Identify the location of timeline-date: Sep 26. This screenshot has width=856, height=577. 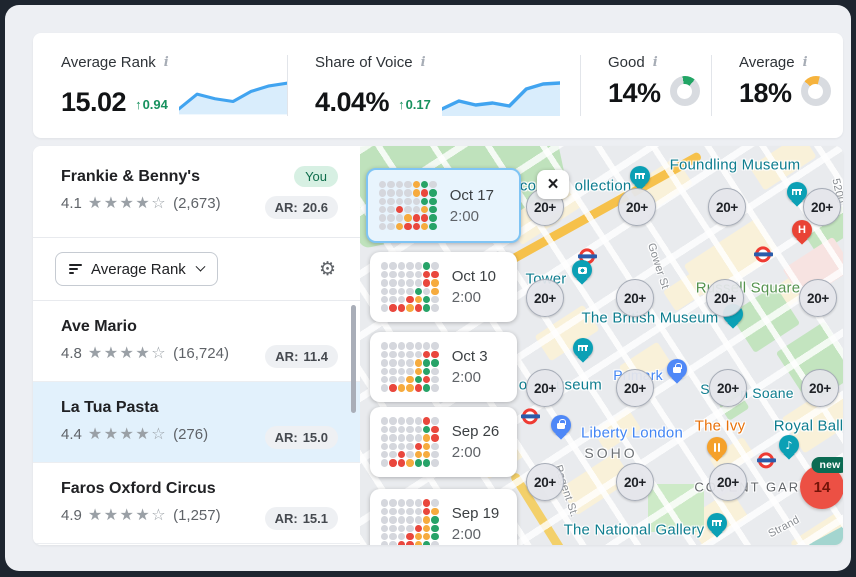
(475, 431).